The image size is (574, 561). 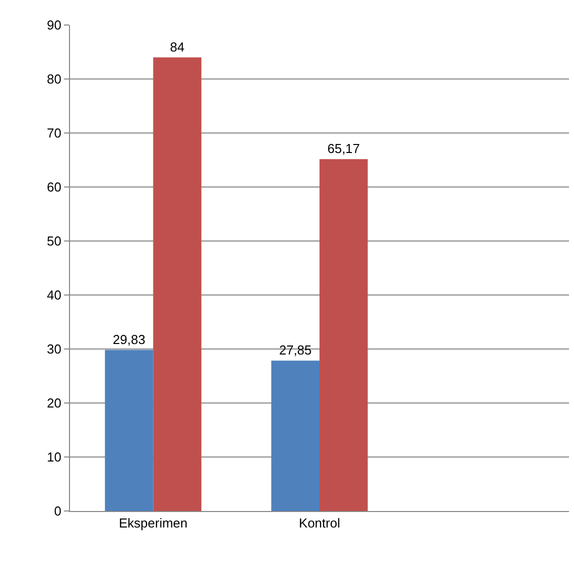 What do you see at coordinates (54, 133) in the screenshot?
I see `y-tick-label: 70` at bounding box center [54, 133].